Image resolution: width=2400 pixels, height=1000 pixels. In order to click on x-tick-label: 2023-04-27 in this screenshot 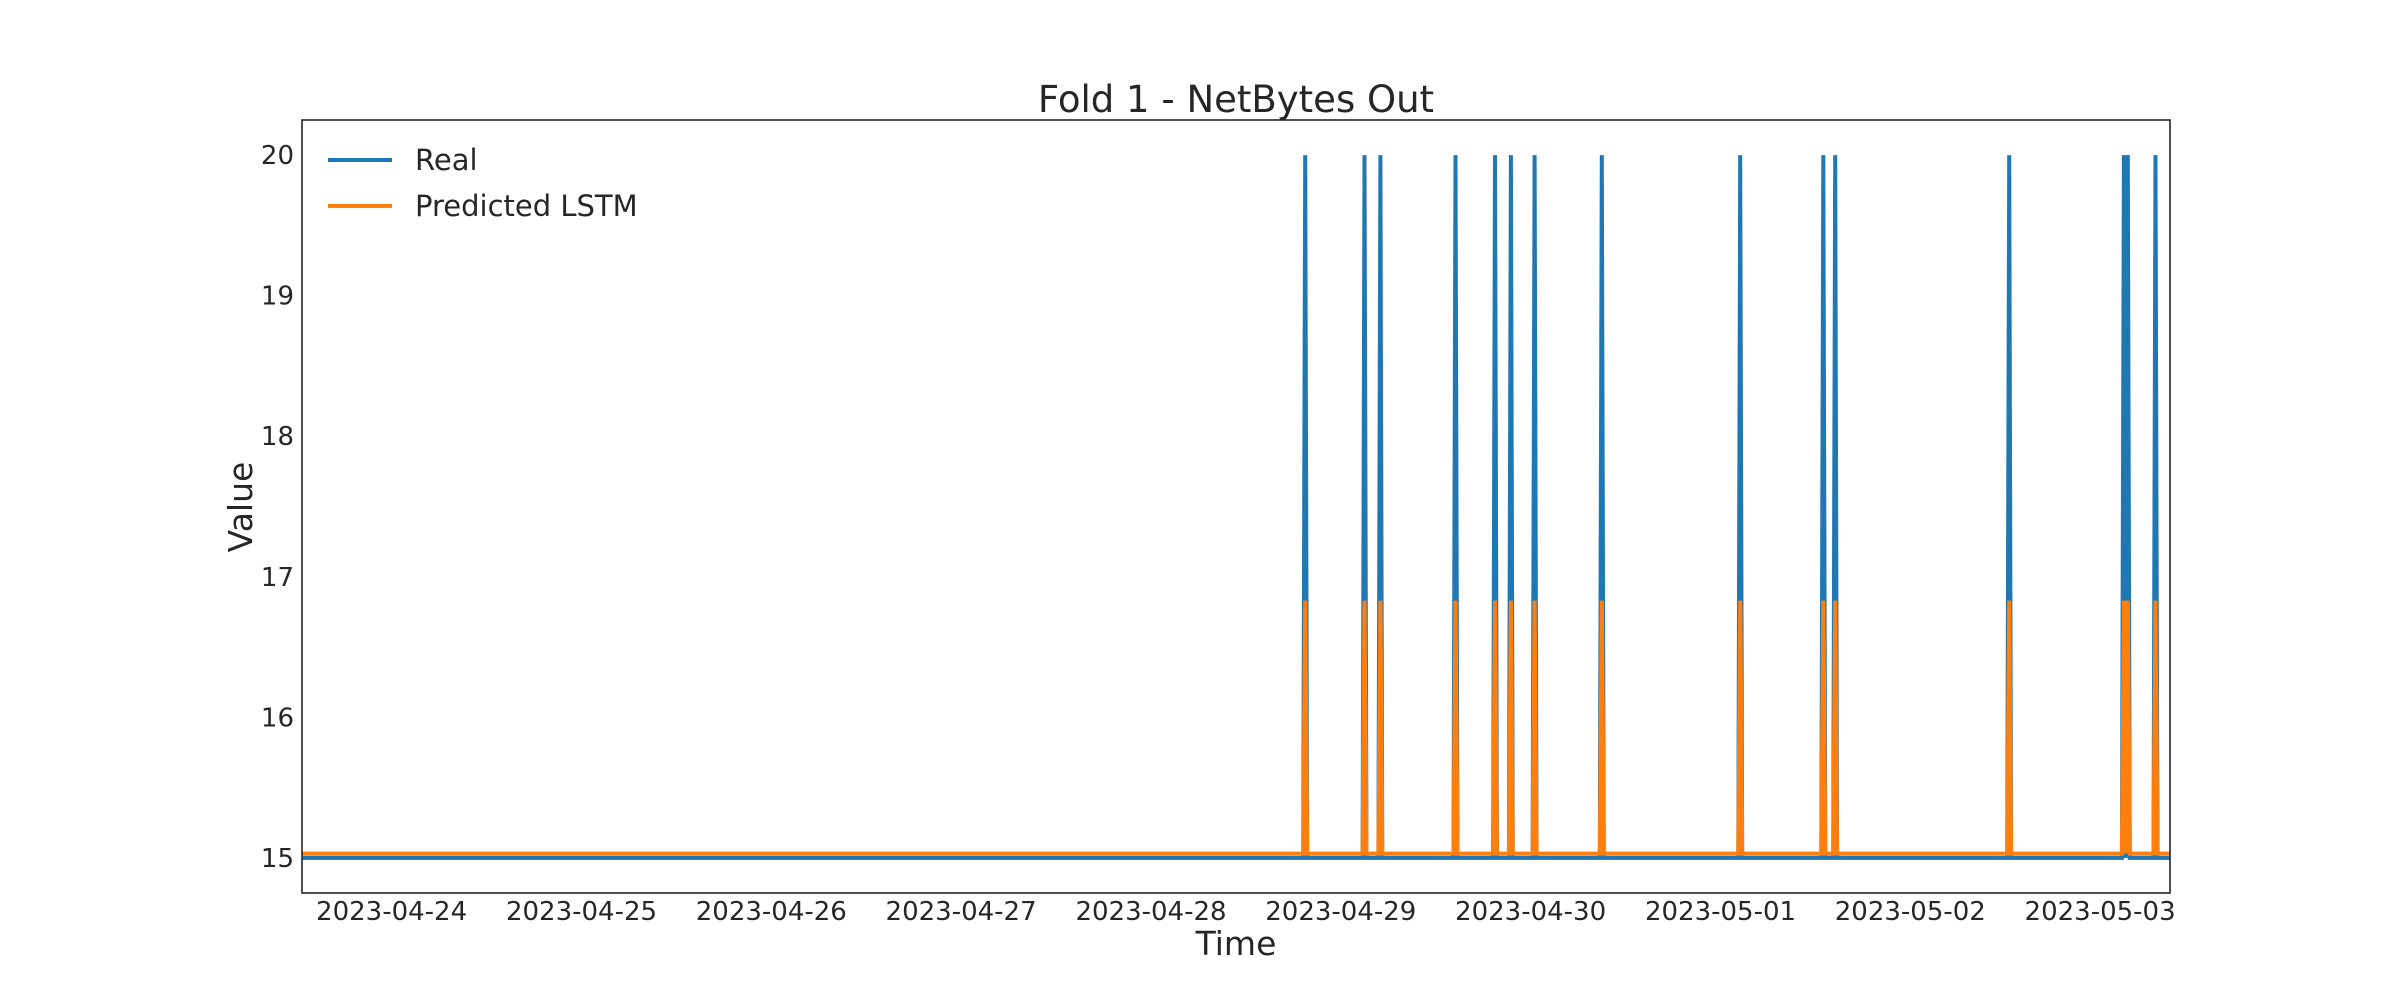, I will do `click(961, 912)`.